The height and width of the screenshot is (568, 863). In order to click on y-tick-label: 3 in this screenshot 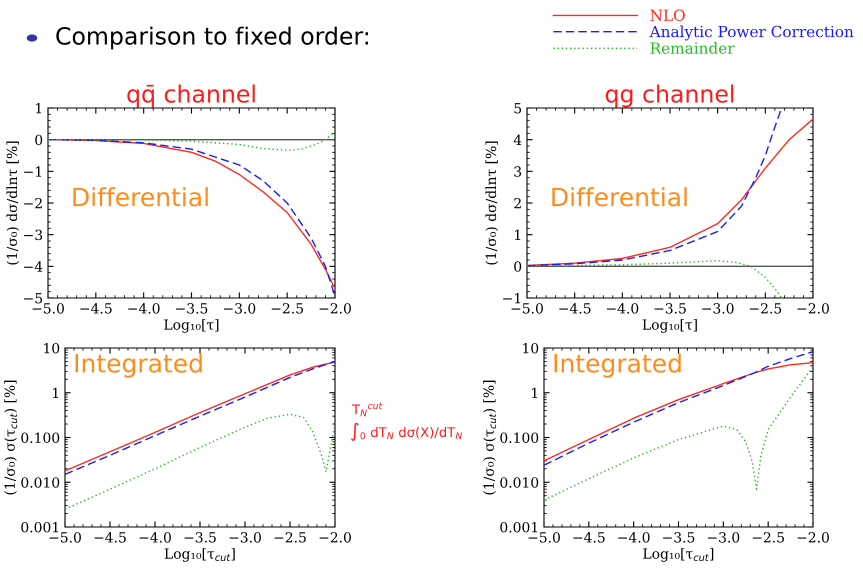, I will do `click(518, 171)`.